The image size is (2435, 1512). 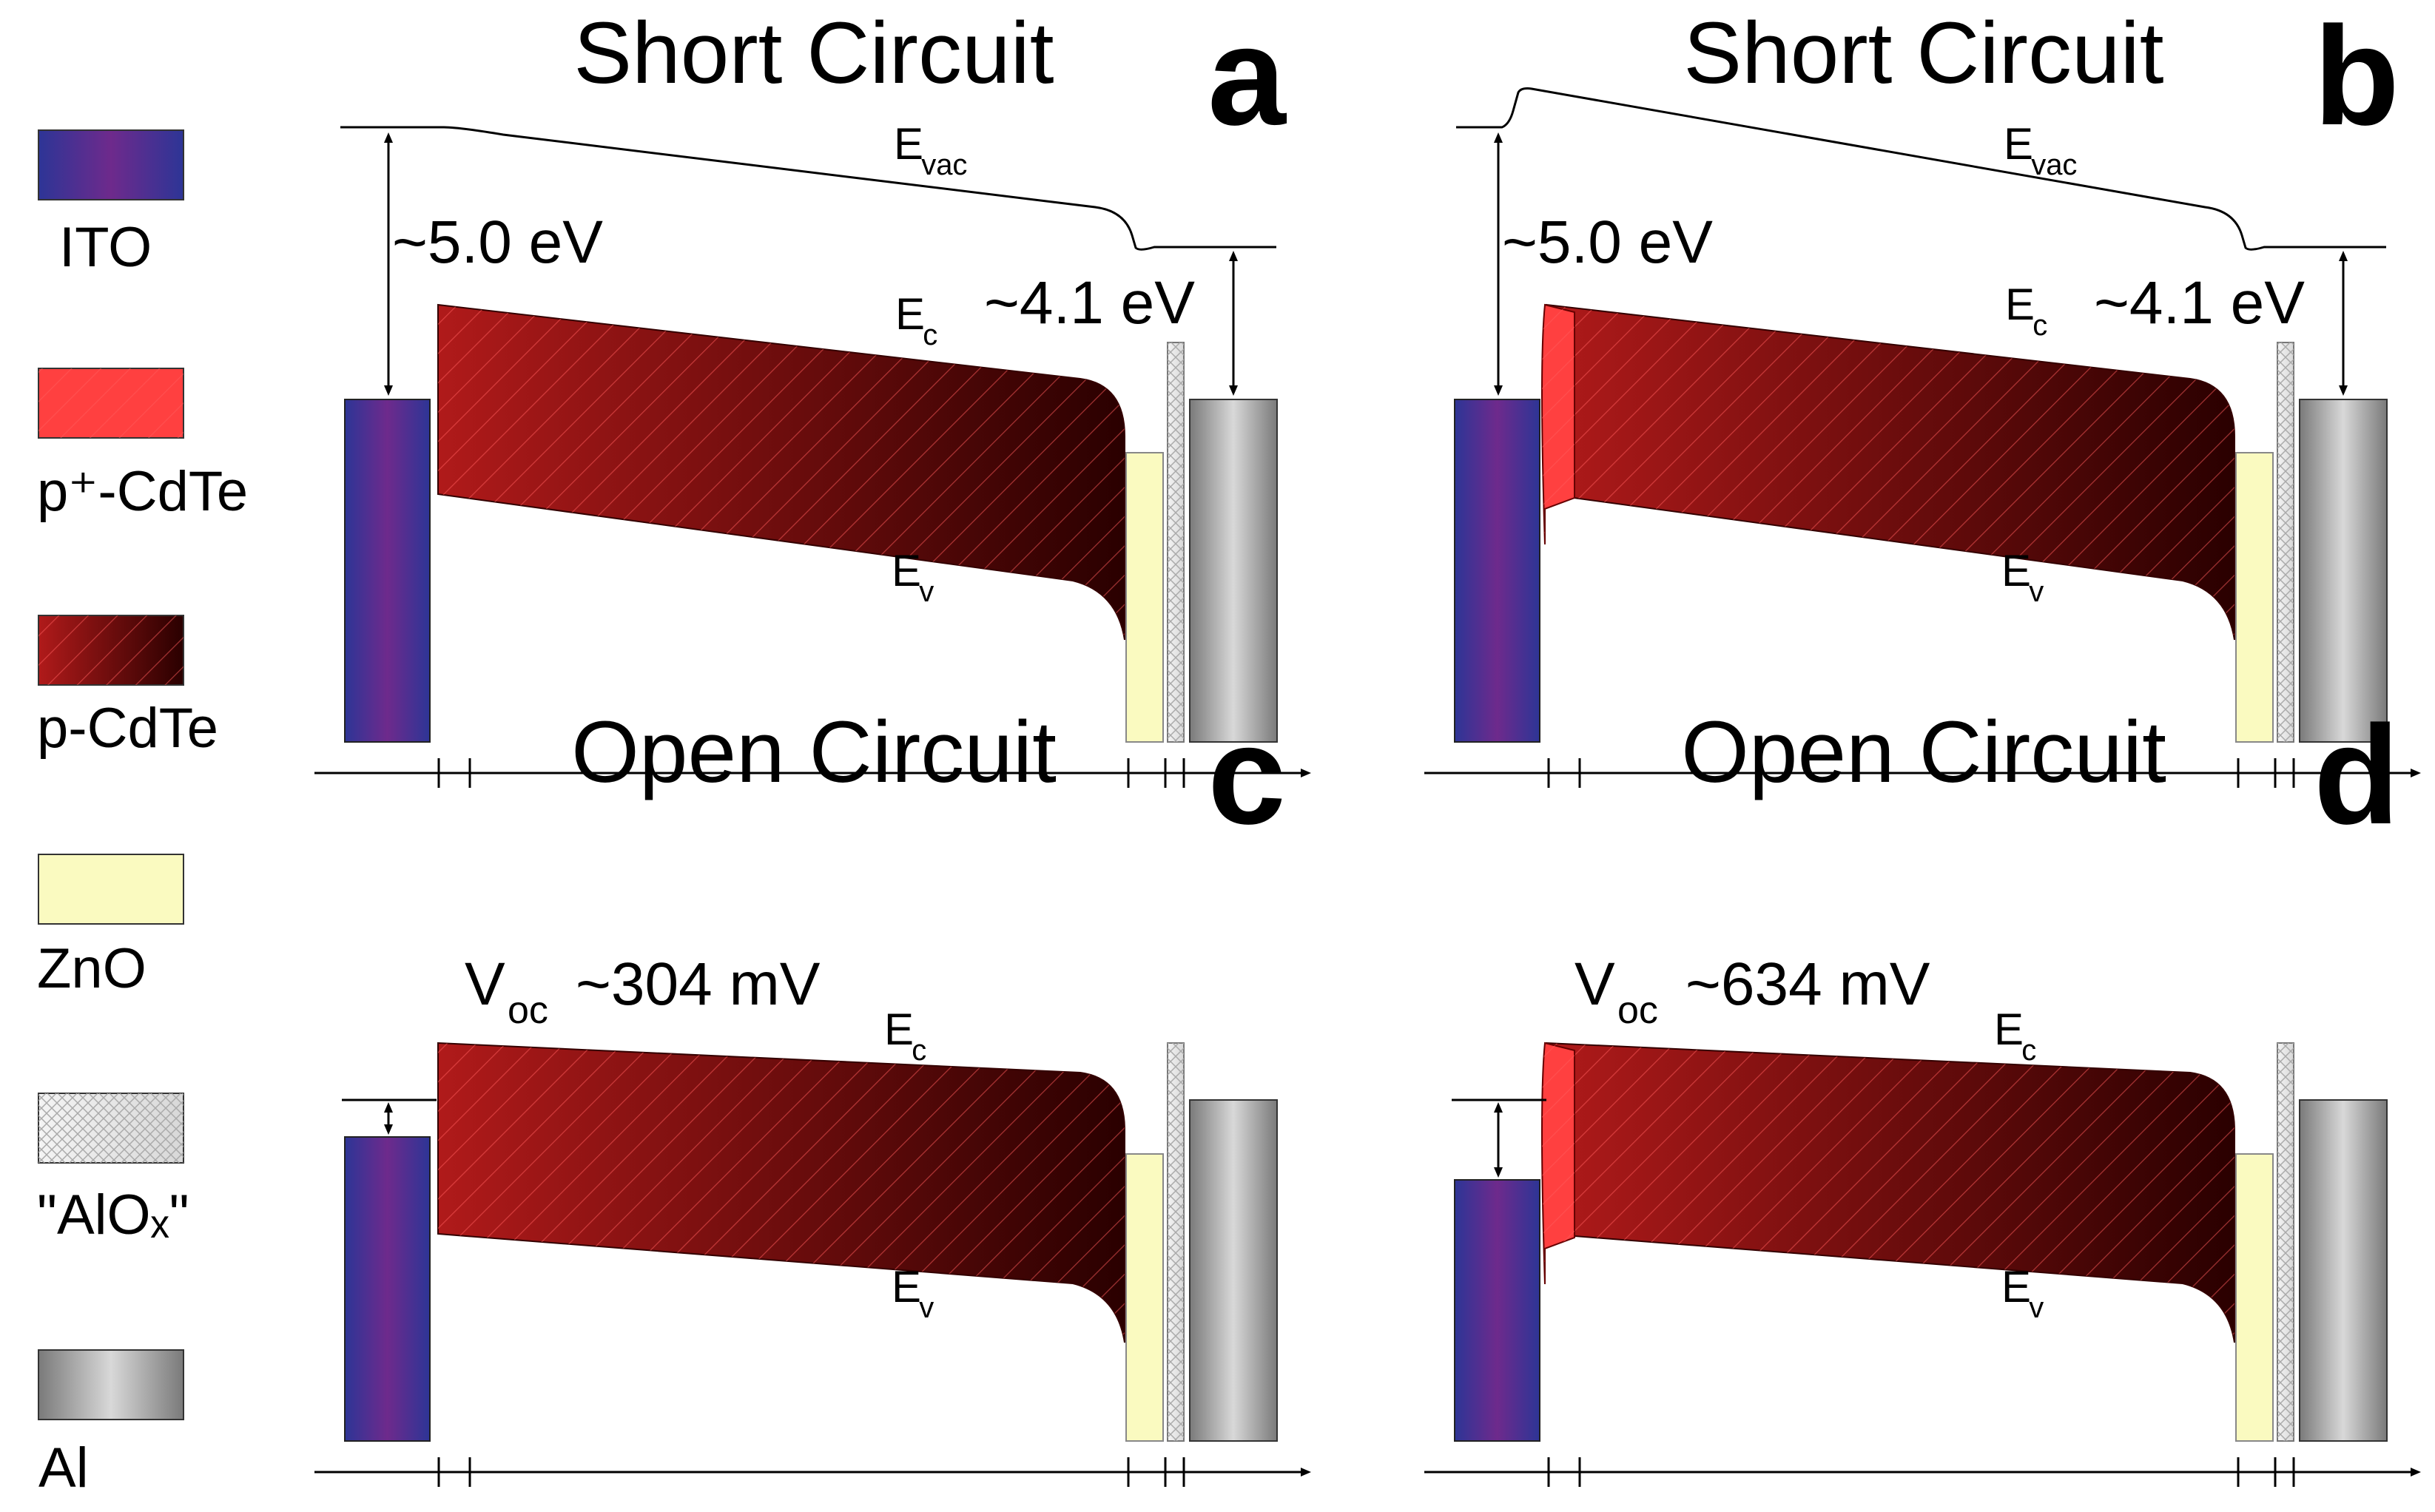 I want to click on legend-label-p-plus-cdte: p⁺-CdTe, so click(x=142, y=491).